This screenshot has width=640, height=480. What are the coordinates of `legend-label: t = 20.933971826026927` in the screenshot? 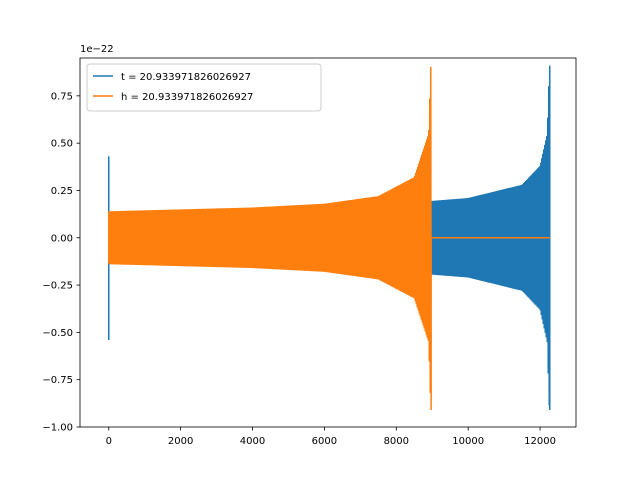 It's located at (186, 77).